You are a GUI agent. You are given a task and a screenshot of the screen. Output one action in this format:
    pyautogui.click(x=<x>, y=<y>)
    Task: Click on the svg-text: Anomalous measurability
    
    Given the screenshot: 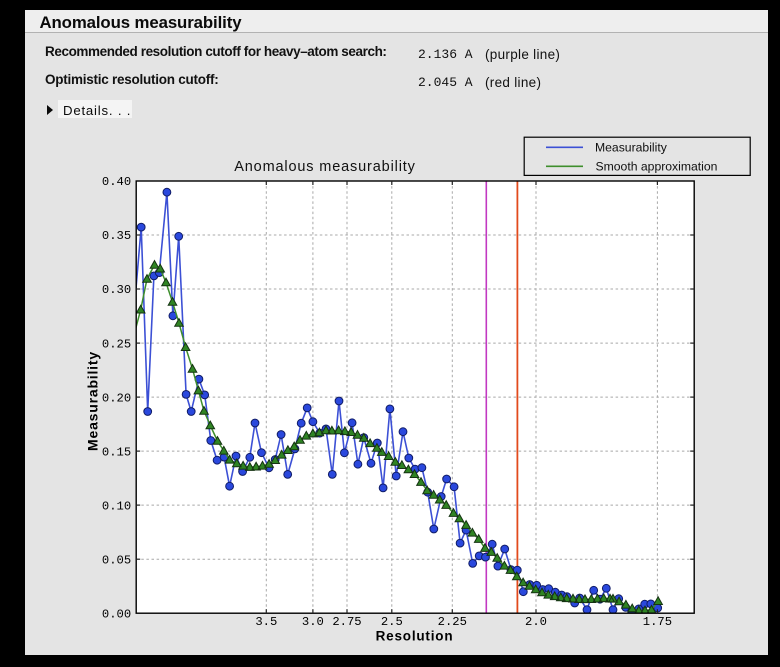 What is the action you would take?
    pyautogui.click(x=325, y=167)
    